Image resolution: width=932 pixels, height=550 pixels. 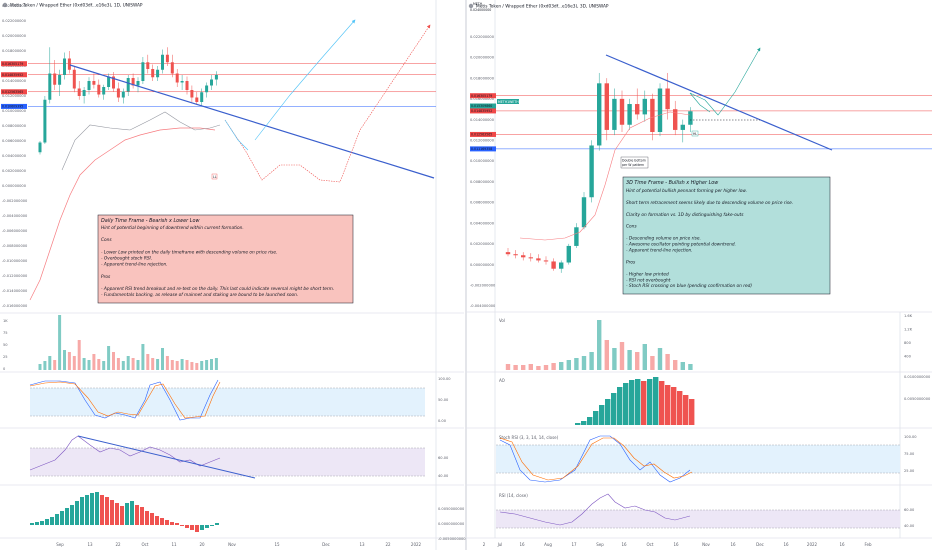 What do you see at coordinates (106, 240) in the screenshot?
I see `left-note-line: Cons` at bounding box center [106, 240].